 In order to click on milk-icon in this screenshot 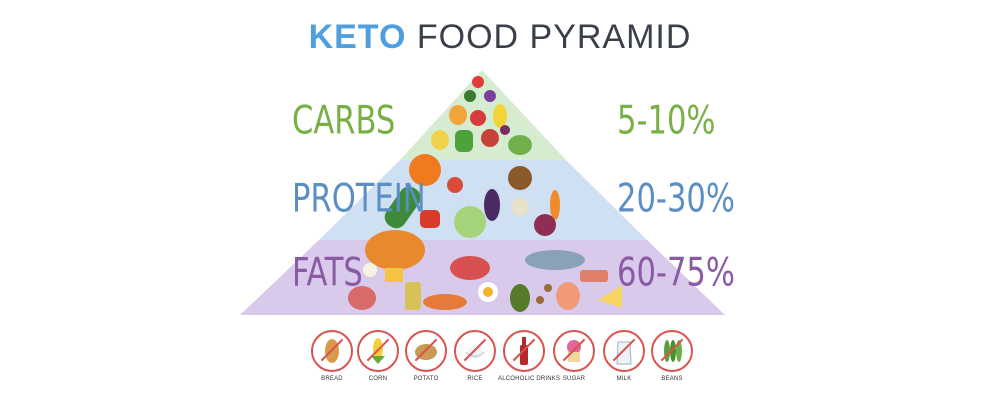, I will do `click(624, 351)`.